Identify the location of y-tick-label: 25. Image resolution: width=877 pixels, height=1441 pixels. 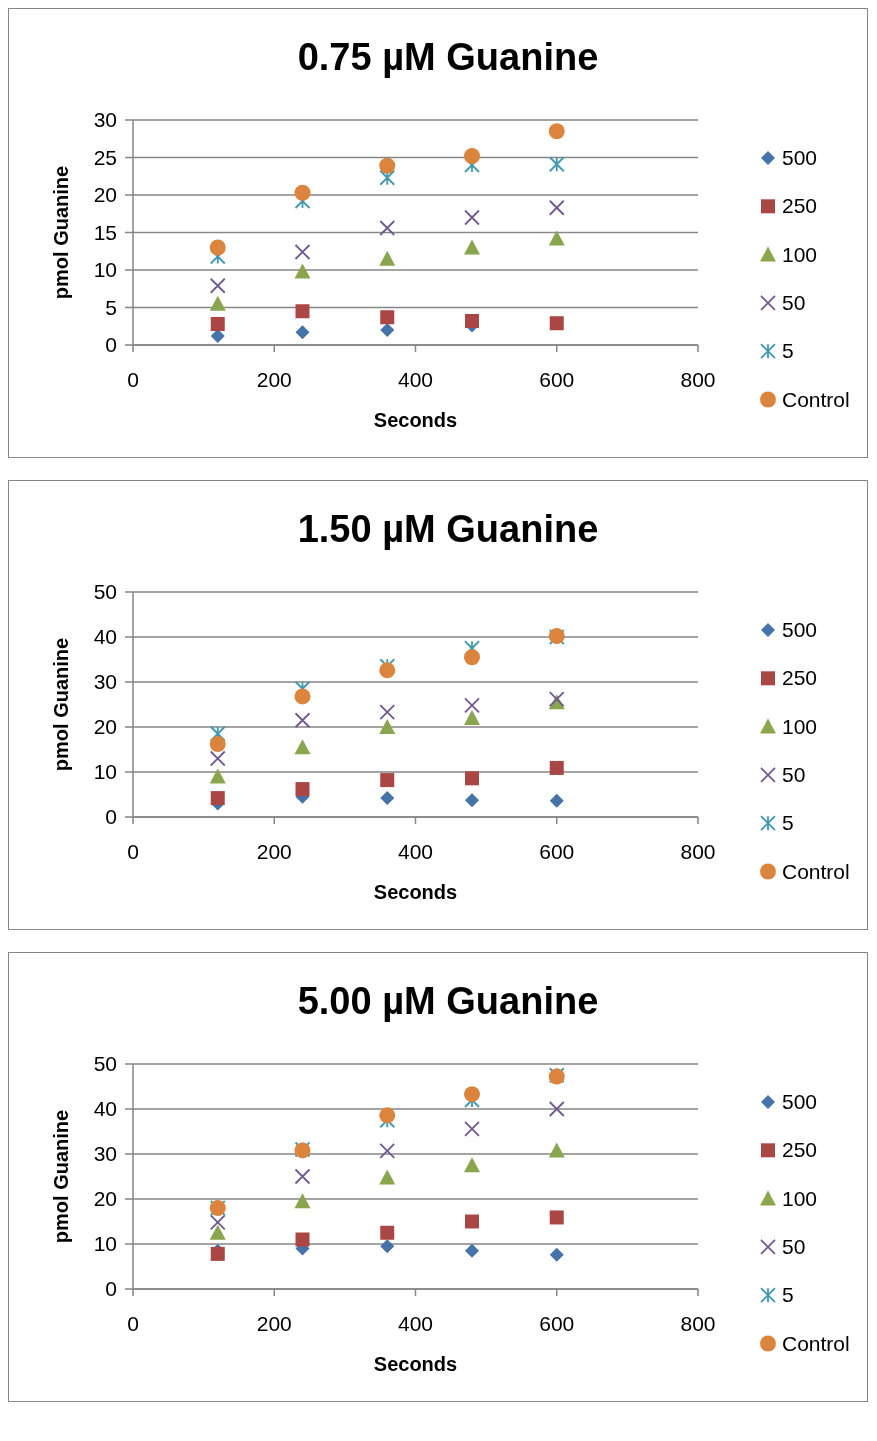
(105, 157).